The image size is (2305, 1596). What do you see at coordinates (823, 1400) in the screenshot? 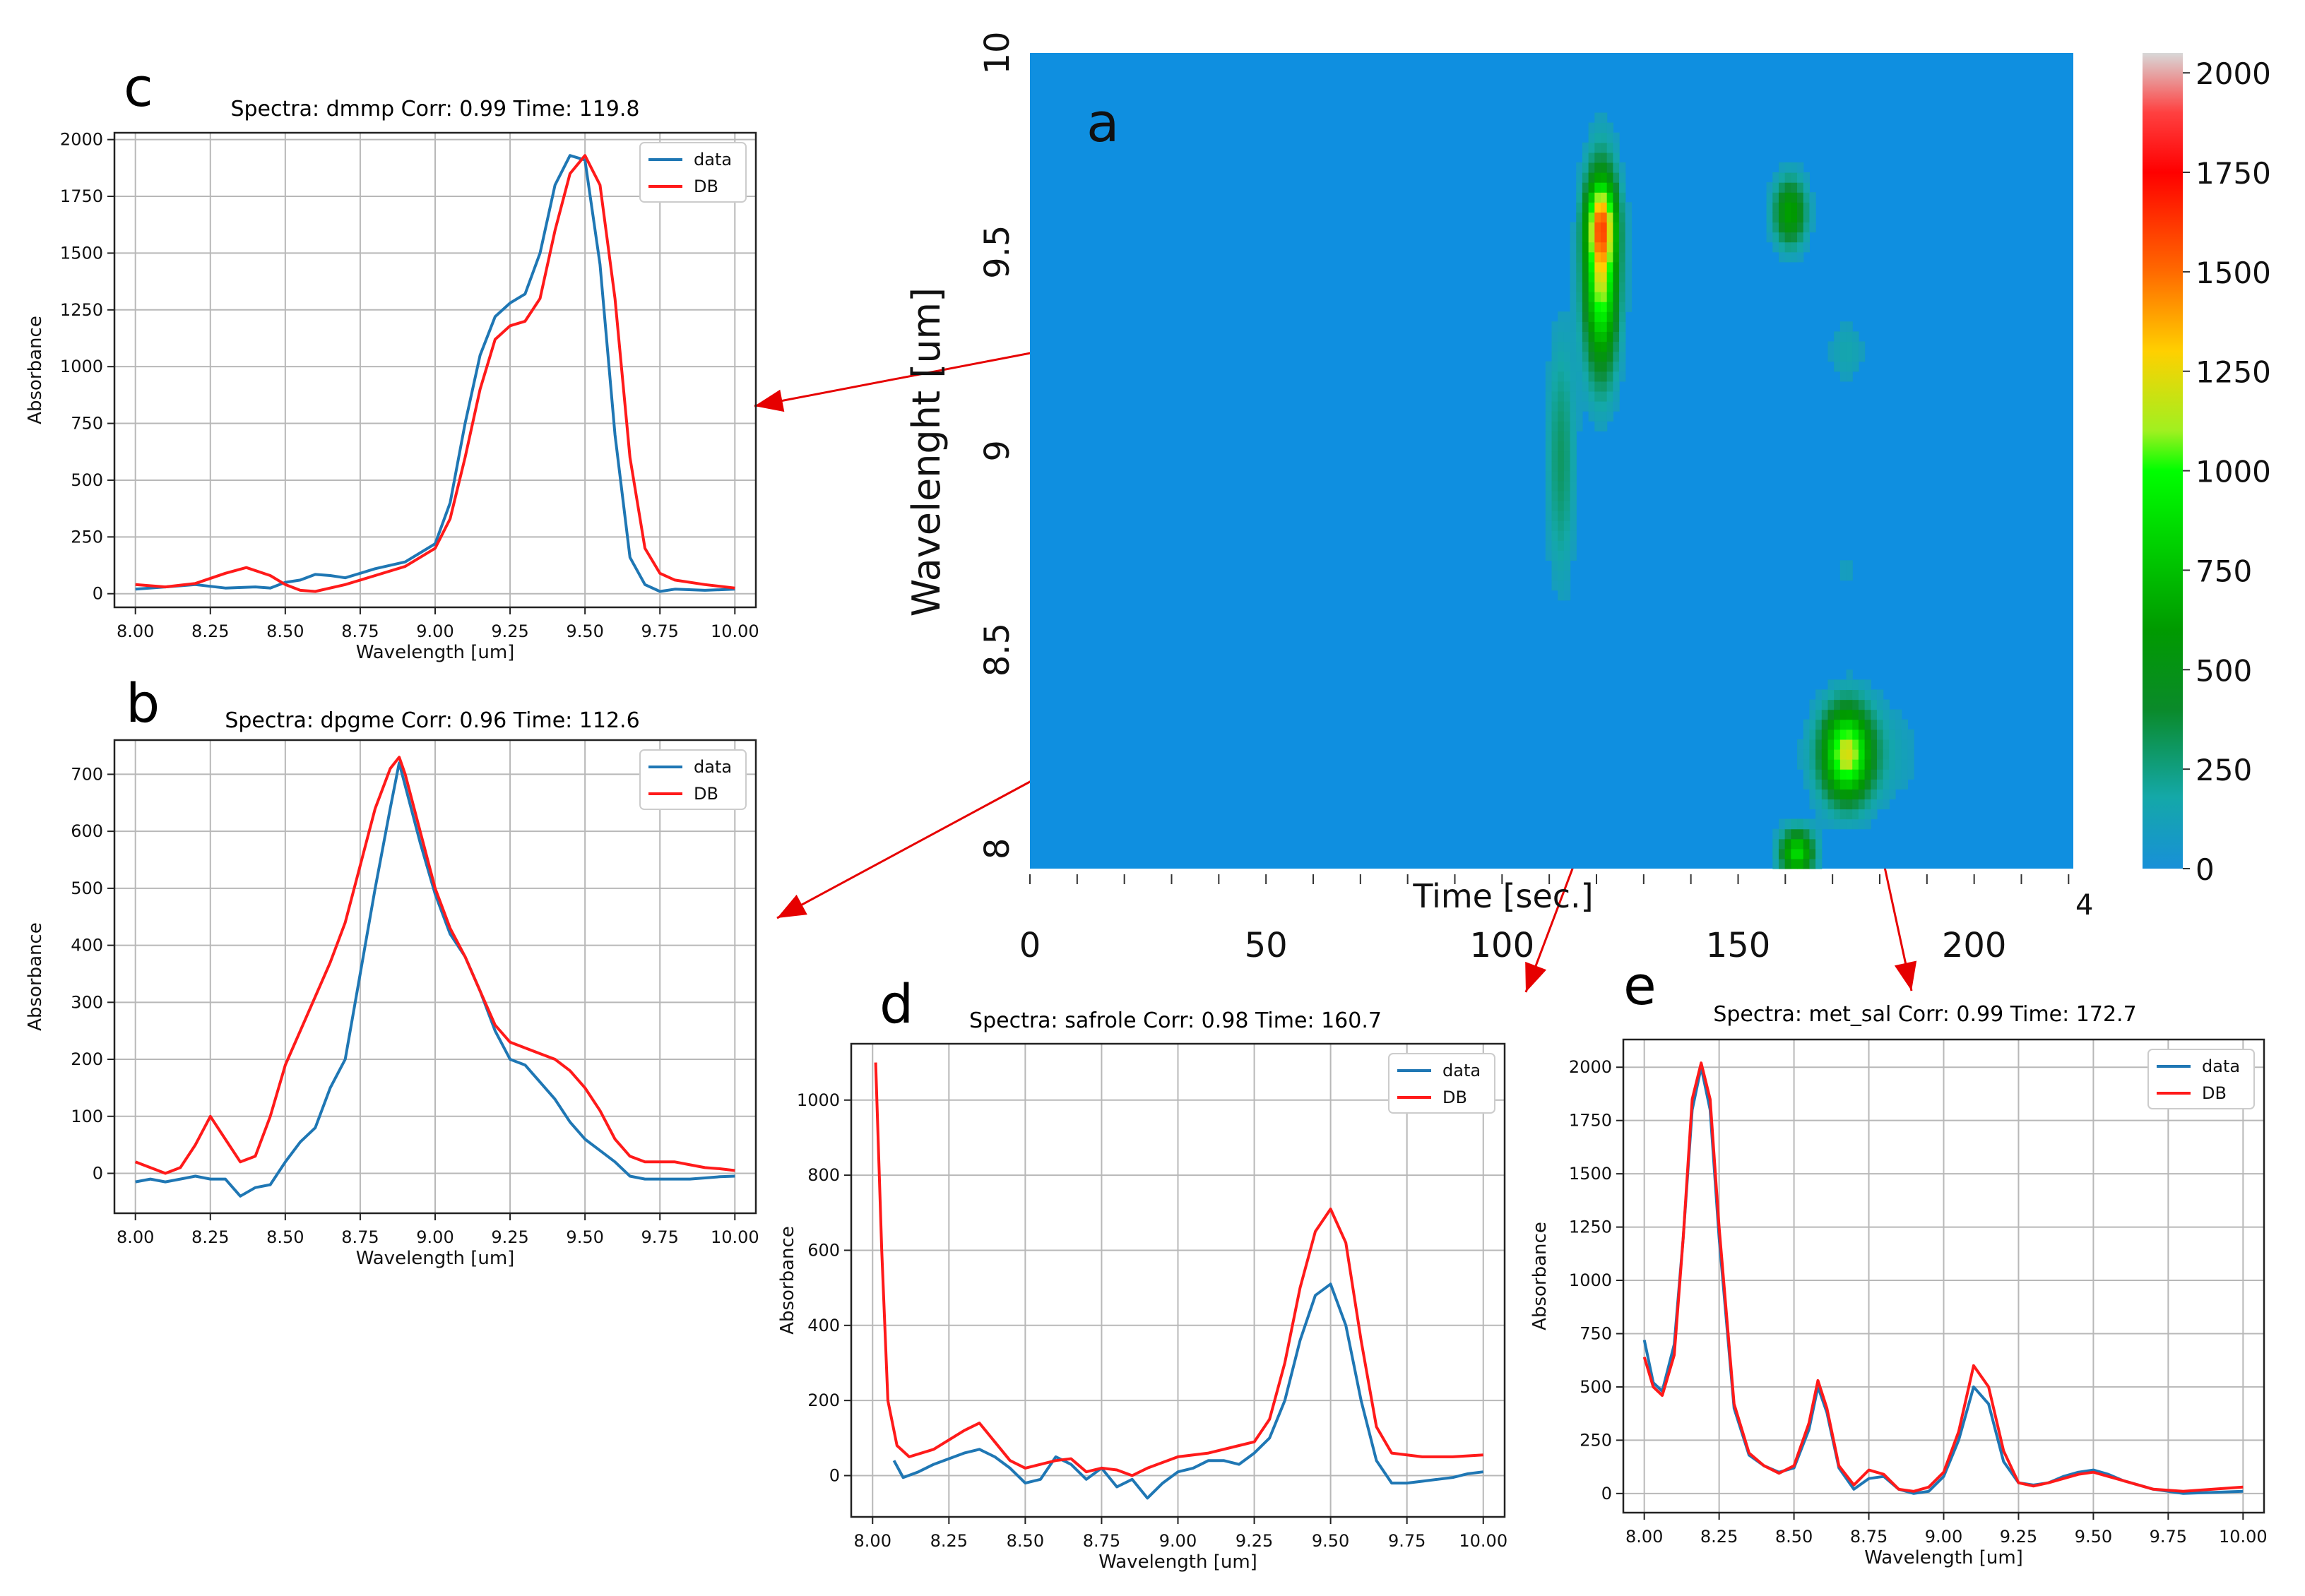
I see `y-tick-label: 200` at bounding box center [823, 1400].